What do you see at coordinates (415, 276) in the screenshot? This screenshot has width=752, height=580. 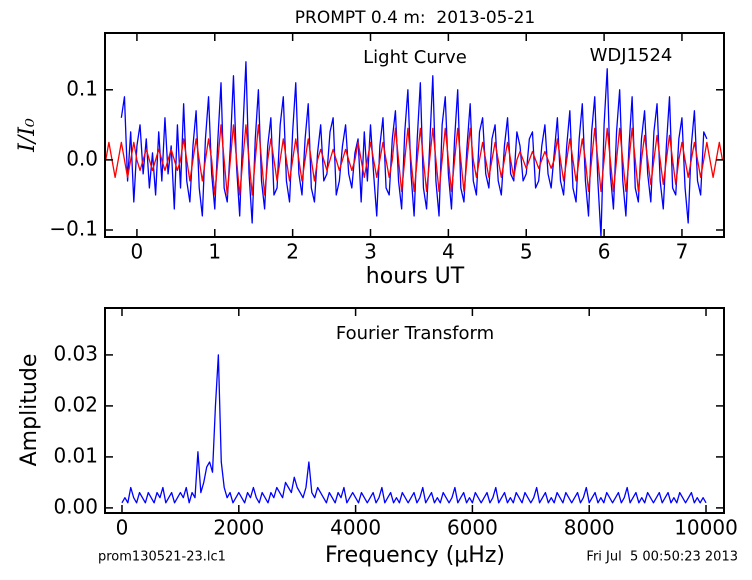 I see `x-axis-label: hours UT` at bounding box center [415, 276].